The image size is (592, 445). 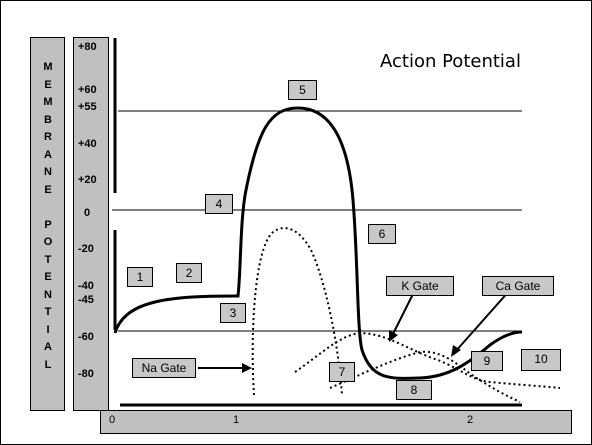 I want to click on membrane-letter-9: P, so click(x=48, y=224).